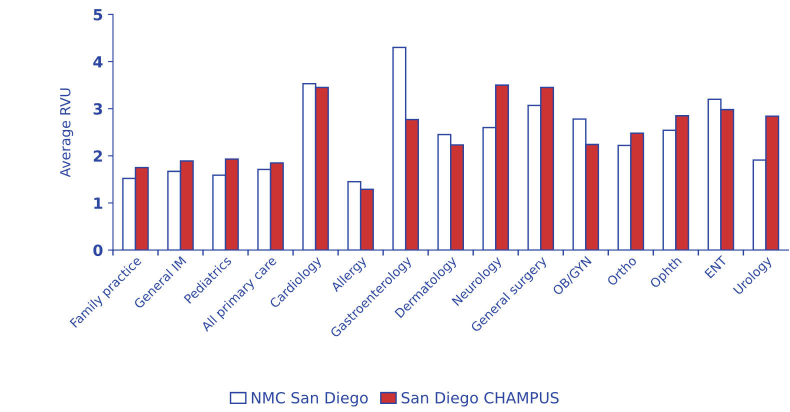 The width and height of the screenshot is (790, 412). What do you see at coordinates (98, 203) in the screenshot?
I see `y-tick-label: 1` at bounding box center [98, 203].